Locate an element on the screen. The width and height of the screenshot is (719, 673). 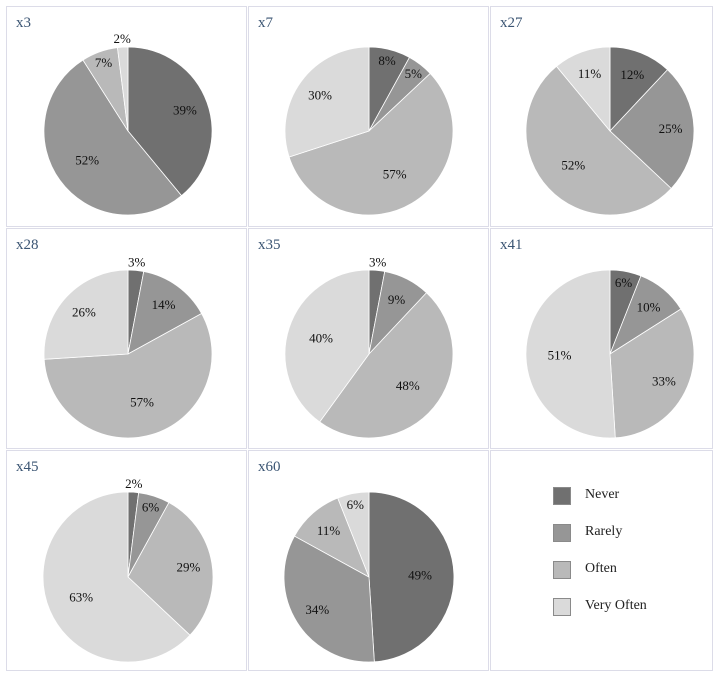
data-label-often: 48% is located at coordinates (408, 385).